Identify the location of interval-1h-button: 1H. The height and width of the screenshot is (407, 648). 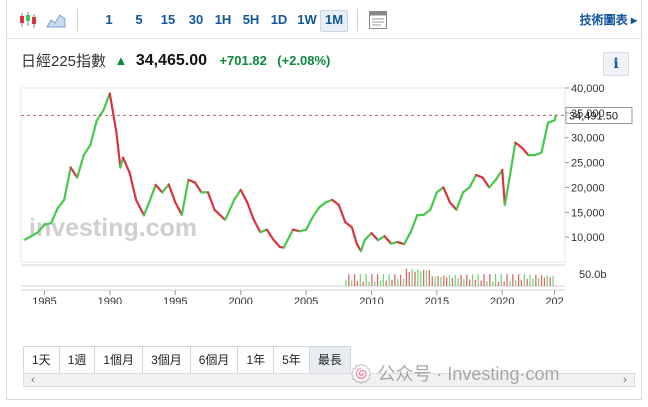
(223, 19).